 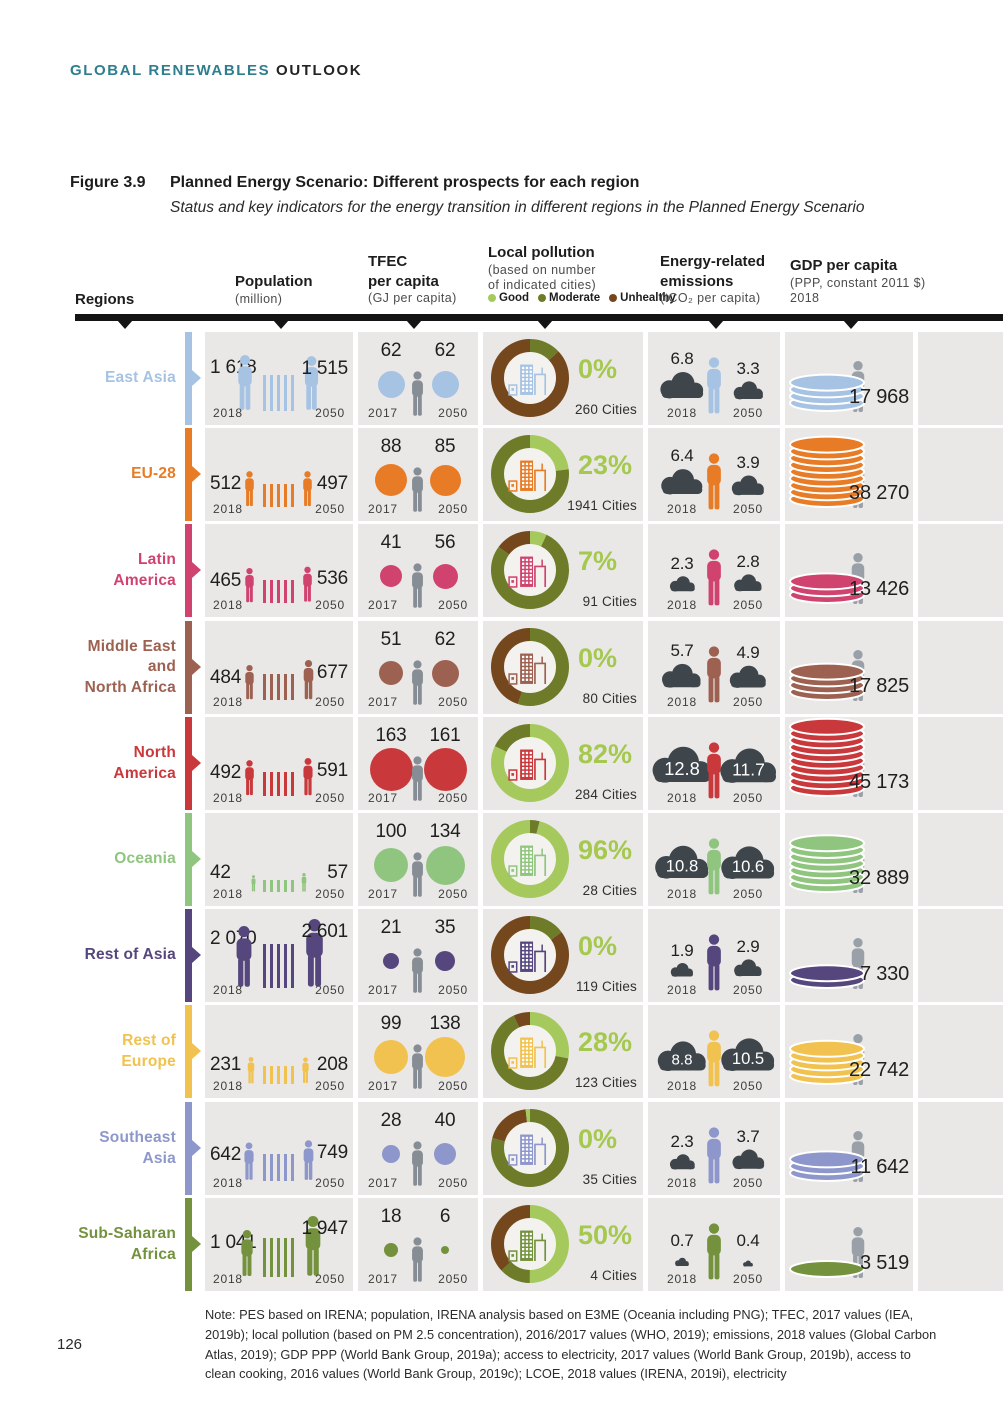 I want to click on emissions-cell: 6.4 3.9 2018 2050, so click(x=714, y=474).